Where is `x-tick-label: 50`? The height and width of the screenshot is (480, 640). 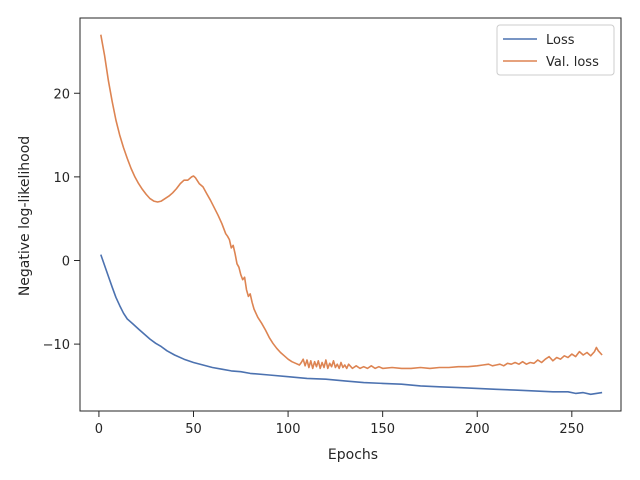
x-tick-label: 50 is located at coordinates (193, 429).